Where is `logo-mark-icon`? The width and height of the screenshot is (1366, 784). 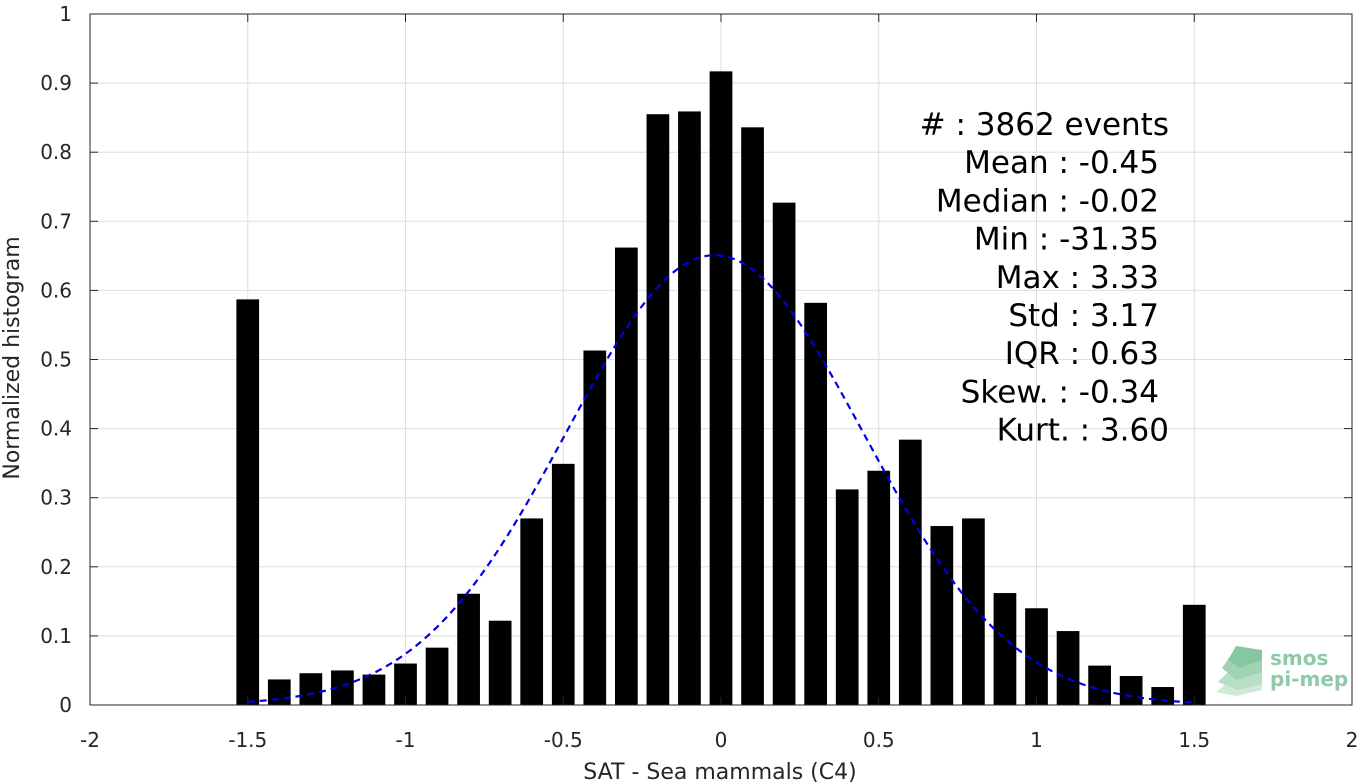
logo-mark-icon is located at coordinates (1239, 671).